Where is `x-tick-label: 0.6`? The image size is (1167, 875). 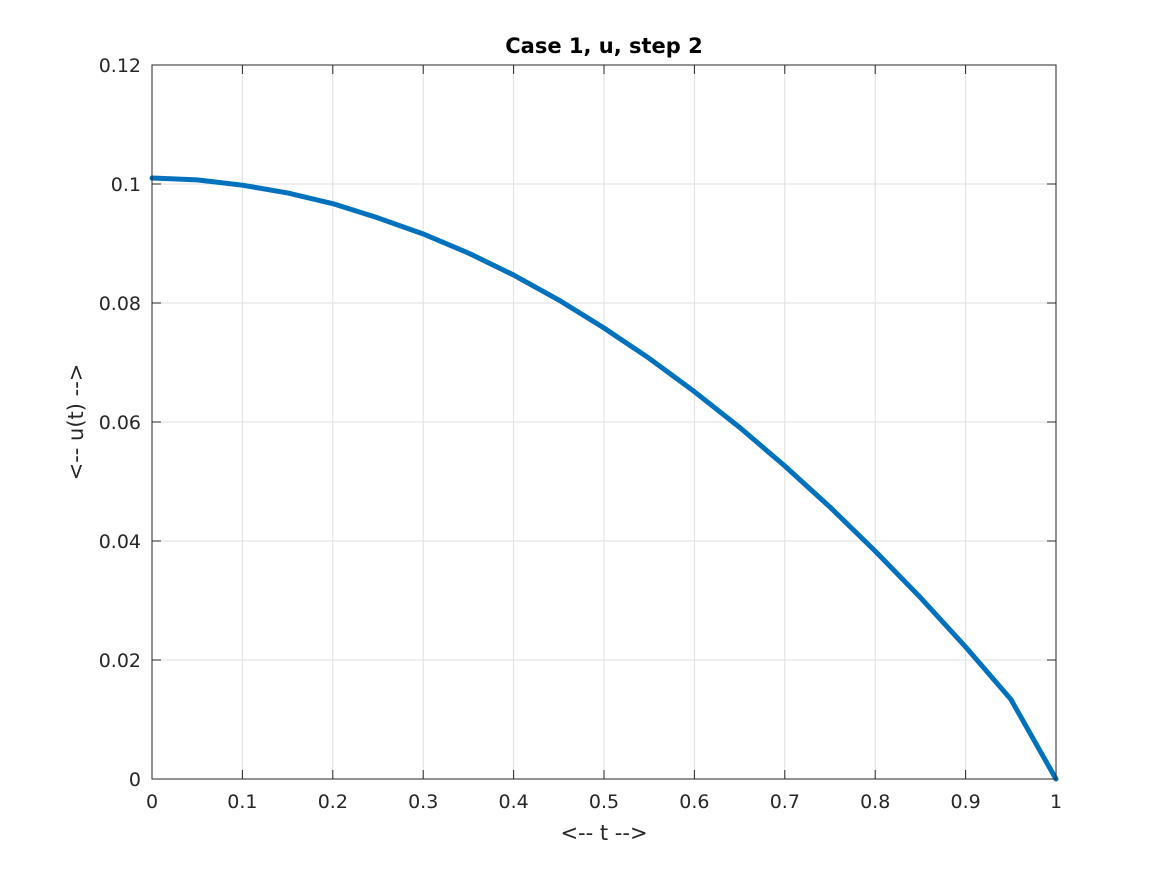 x-tick-label: 0.6 is located at coordinates (694, 802).